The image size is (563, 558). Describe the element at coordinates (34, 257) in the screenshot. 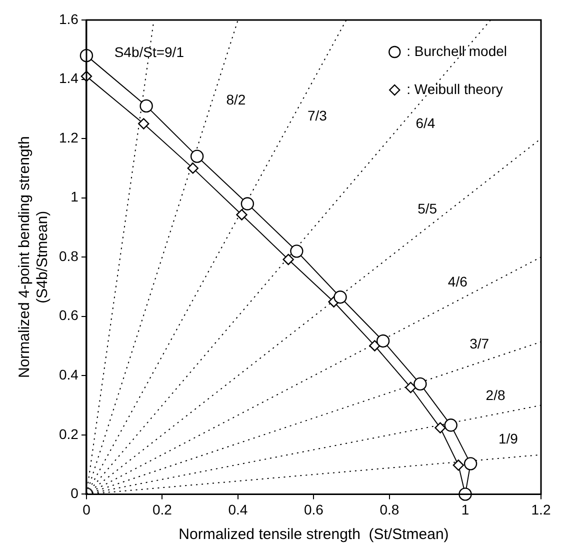

I see `y-axis-title: Normalized 4-point bending strength (S4b/Stmean)` at that location.